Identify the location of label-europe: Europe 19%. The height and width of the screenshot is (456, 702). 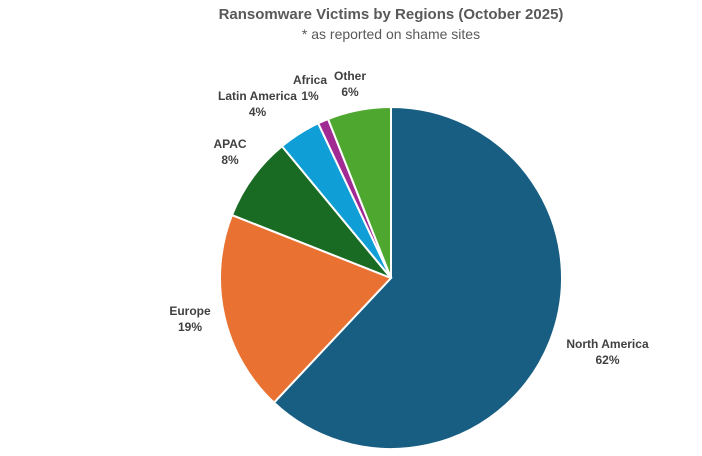
(190, 319).